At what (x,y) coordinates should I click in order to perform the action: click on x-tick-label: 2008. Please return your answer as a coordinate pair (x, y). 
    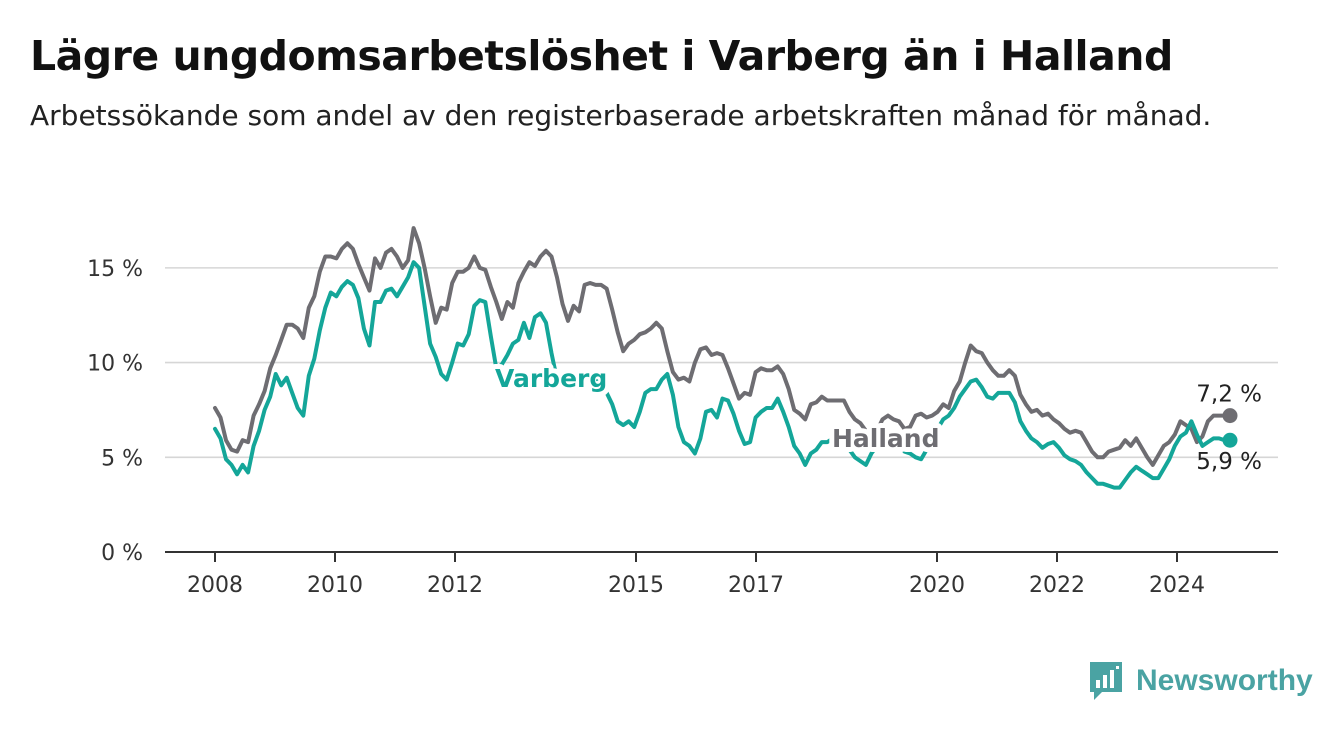
    Looking at the image, I should click on (215, 585).